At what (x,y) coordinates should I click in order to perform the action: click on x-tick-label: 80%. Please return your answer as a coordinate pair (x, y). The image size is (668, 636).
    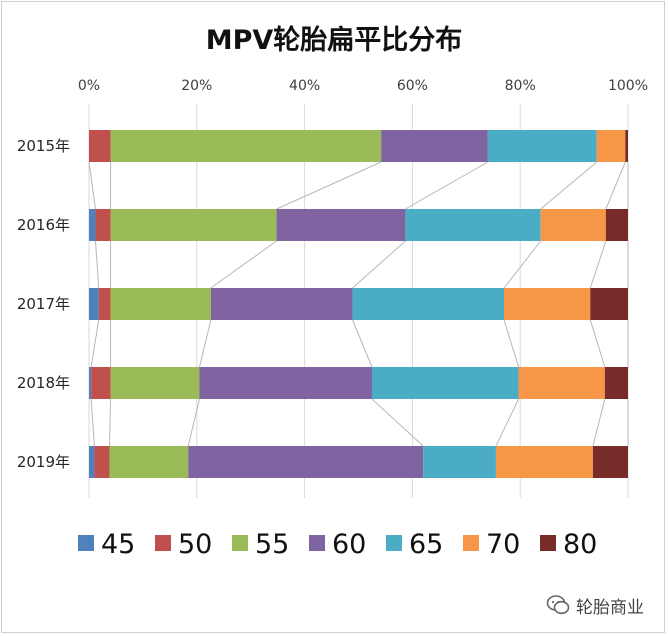
    Looking at the image, I should click on (520, 86).